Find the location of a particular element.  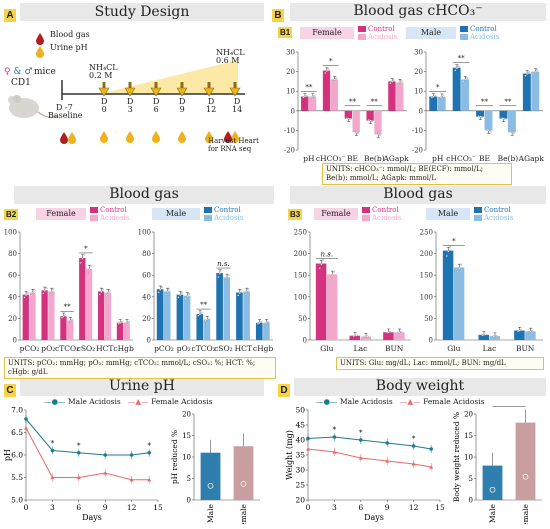

category-label: cHgb is located at coordinates (123, 348).